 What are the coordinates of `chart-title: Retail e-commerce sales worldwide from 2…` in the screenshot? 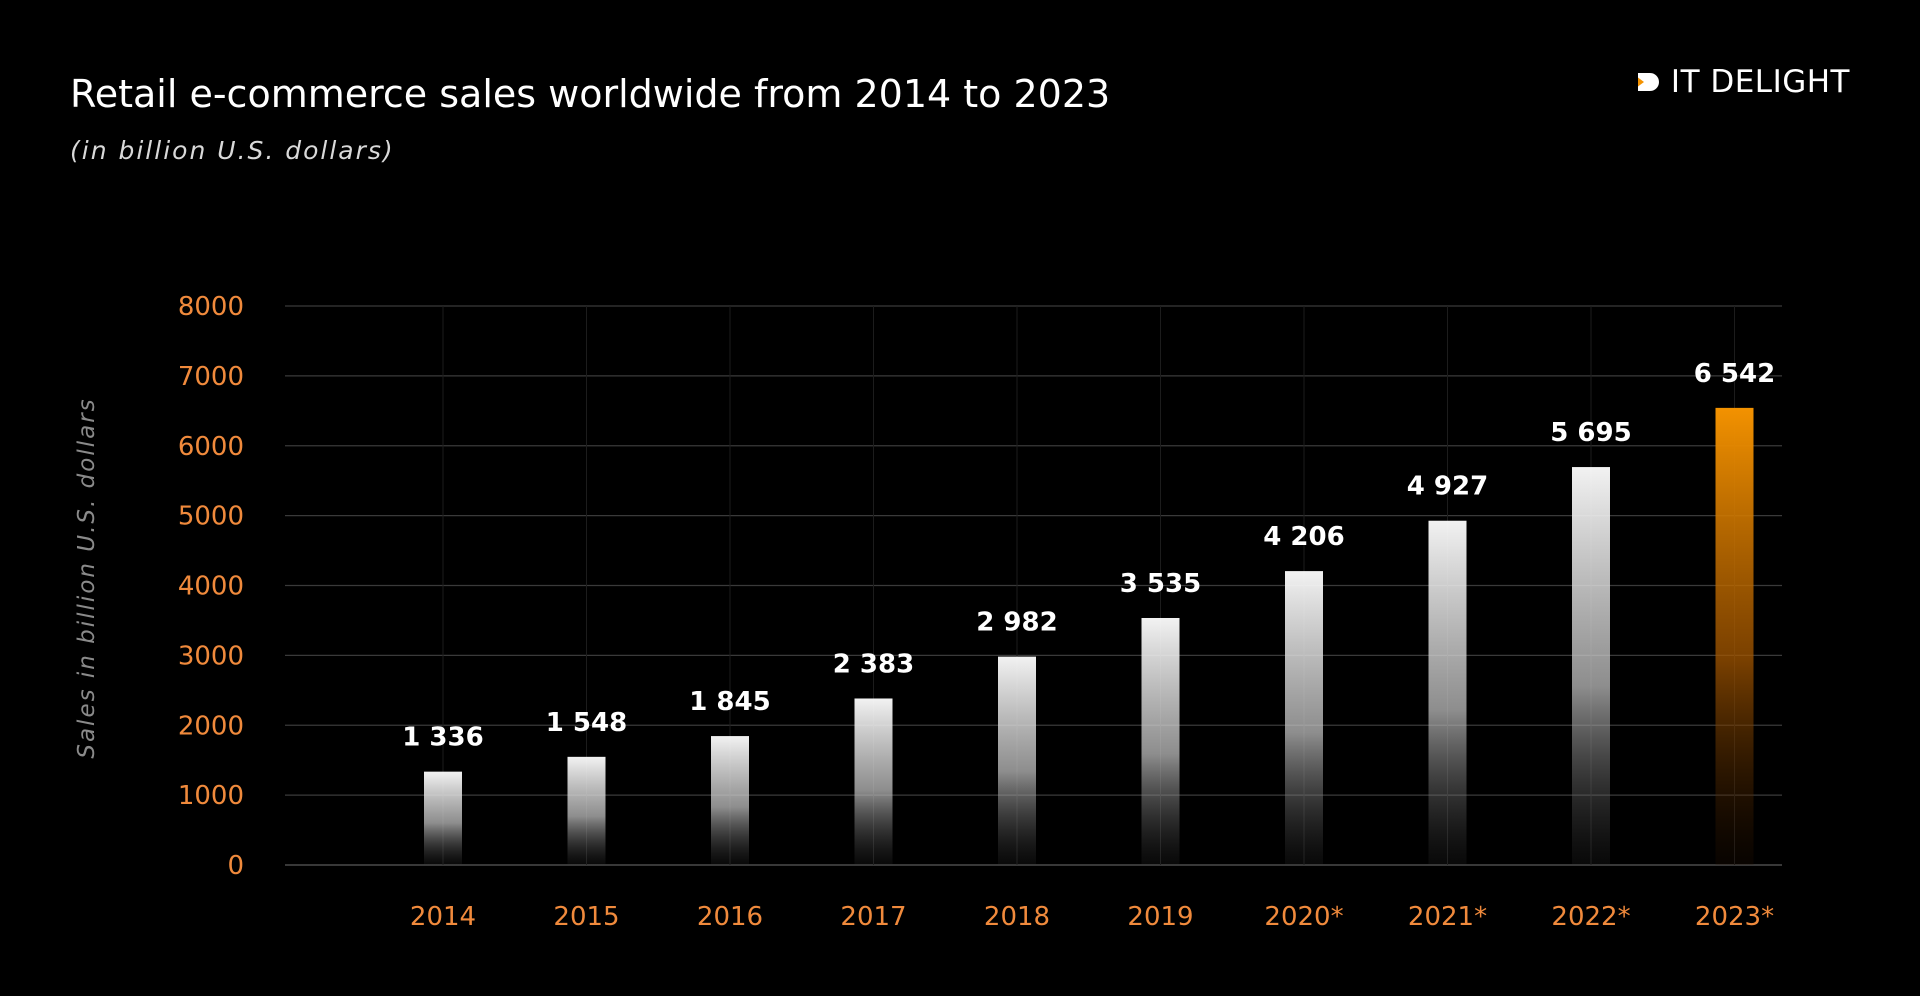 It's located at (590, 94).